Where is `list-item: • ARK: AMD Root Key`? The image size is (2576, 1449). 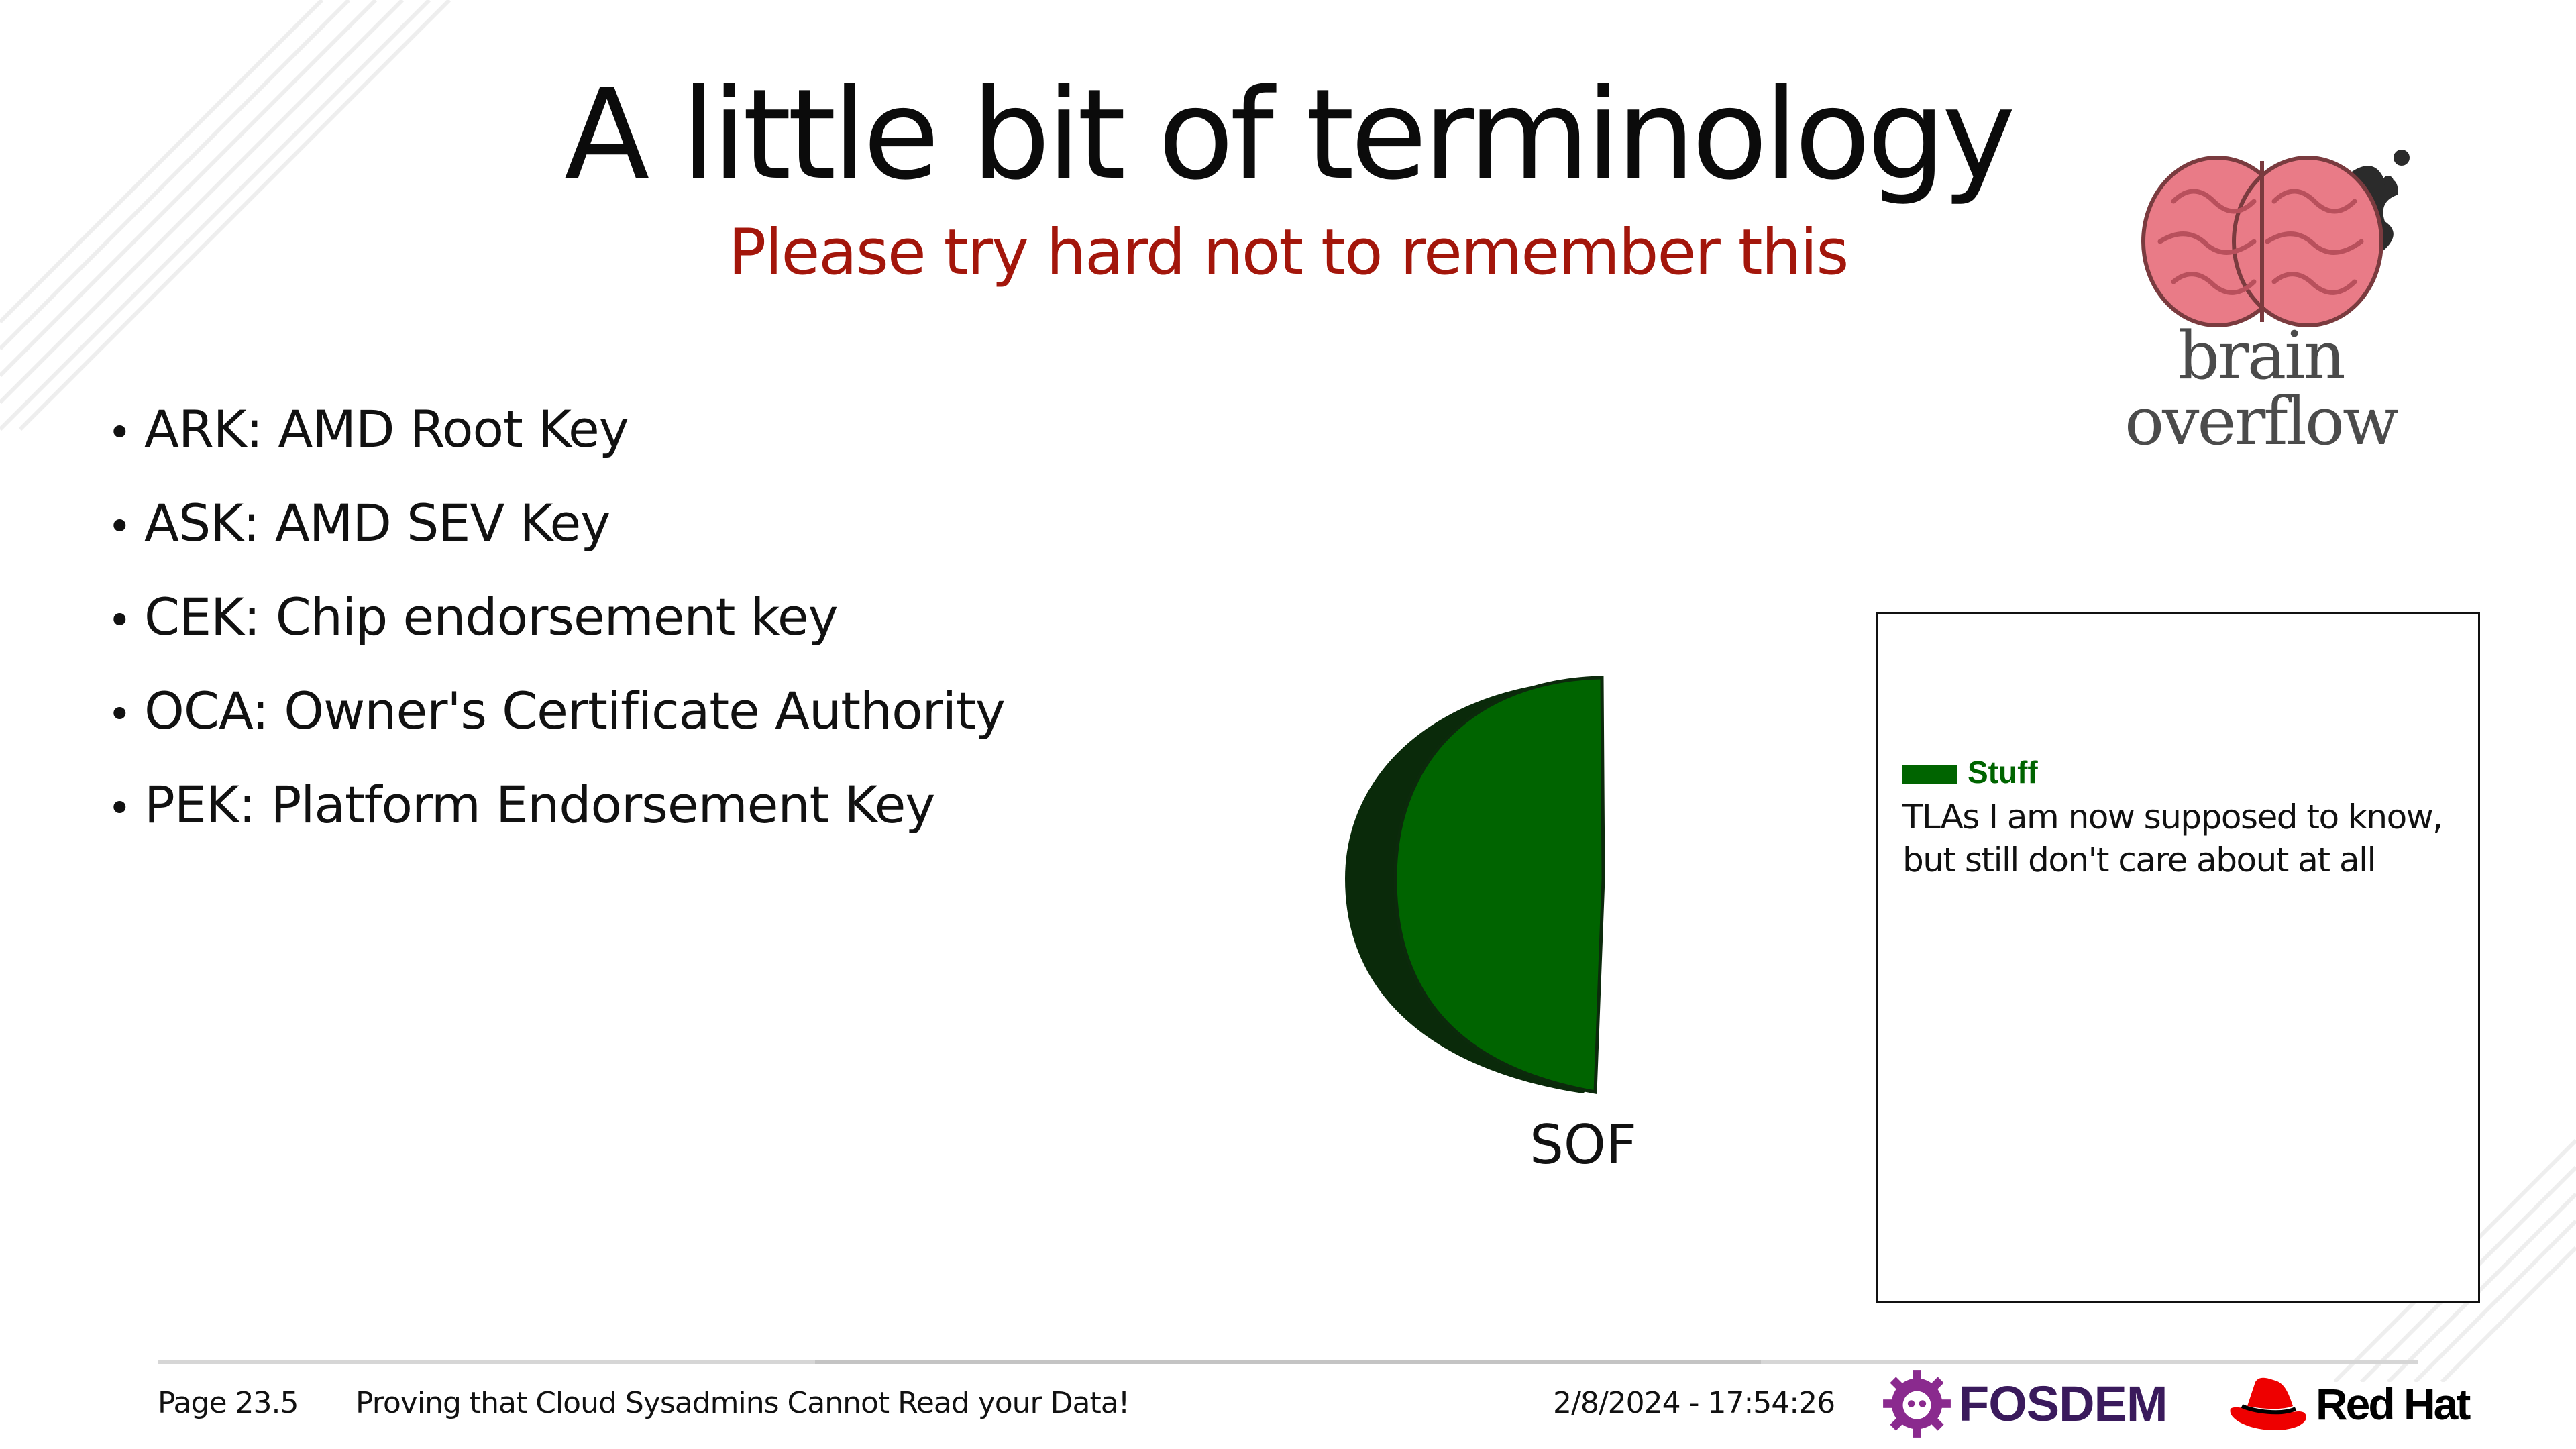
list-item: • ARK: AMD Root Key is located at coordinates (368, 429).